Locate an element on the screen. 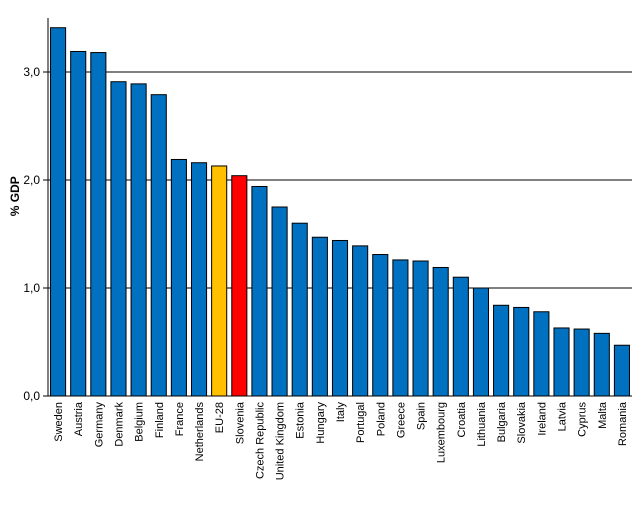  x-tick-label: Sweden is located at coordinates (59, 422).